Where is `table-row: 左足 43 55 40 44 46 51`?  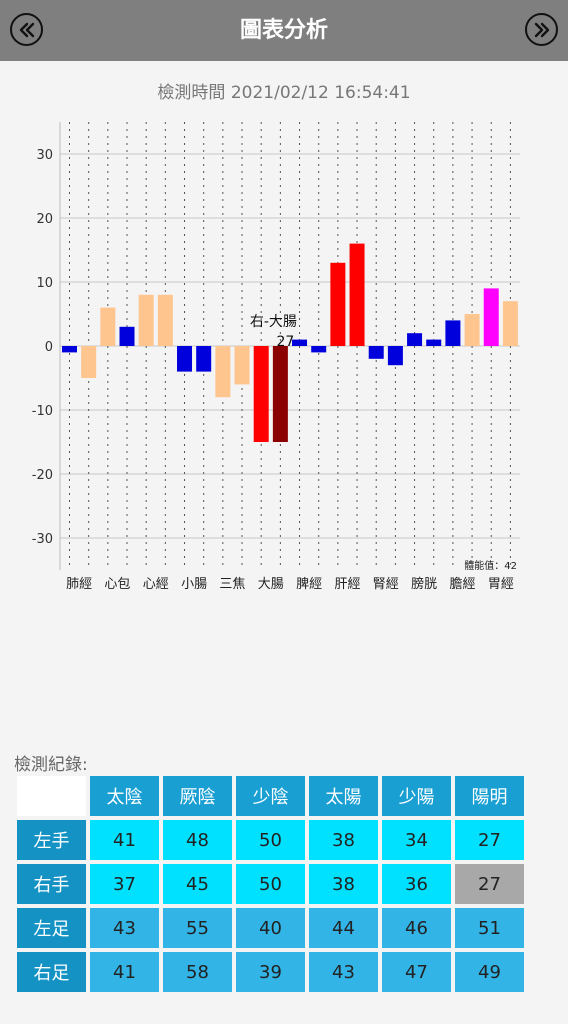 table-row: 左足 43 55 40 44 46 51 is located at coordinates (270, 928).